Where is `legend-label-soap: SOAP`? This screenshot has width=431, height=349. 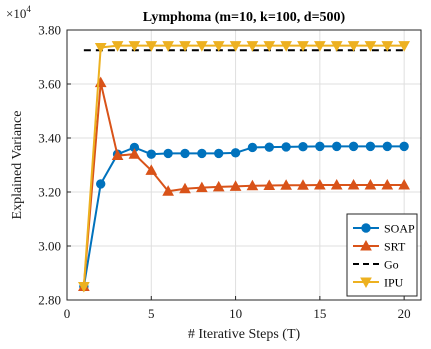
legend-label-soap: SOAP is located at coordinates (399, 229).